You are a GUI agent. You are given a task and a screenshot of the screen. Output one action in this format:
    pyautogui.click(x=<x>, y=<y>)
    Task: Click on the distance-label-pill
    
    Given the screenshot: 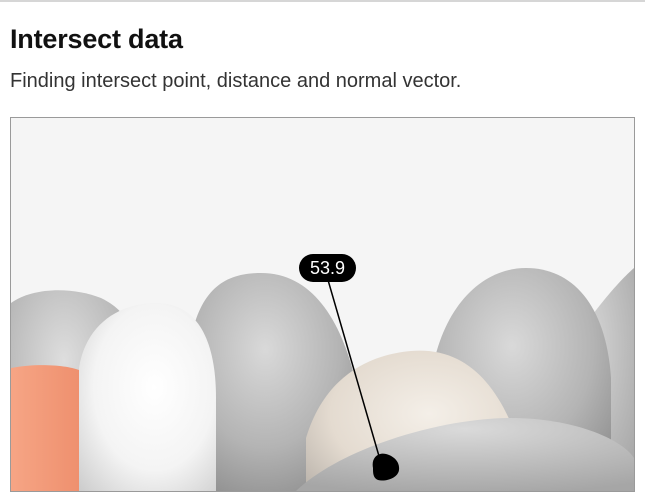 What is the action you would take?
    pyautogui.click(x=327, y=268)
    